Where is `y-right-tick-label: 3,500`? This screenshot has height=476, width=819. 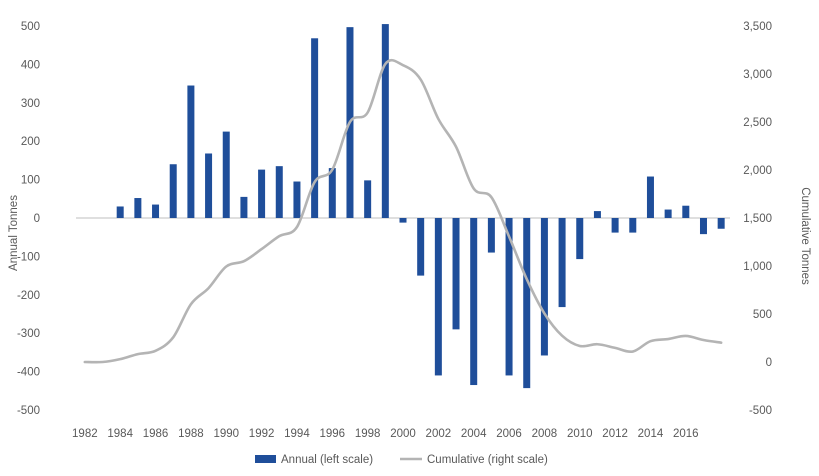 y-right-tick-label: 3,500 is located at coordinates (757, 27).